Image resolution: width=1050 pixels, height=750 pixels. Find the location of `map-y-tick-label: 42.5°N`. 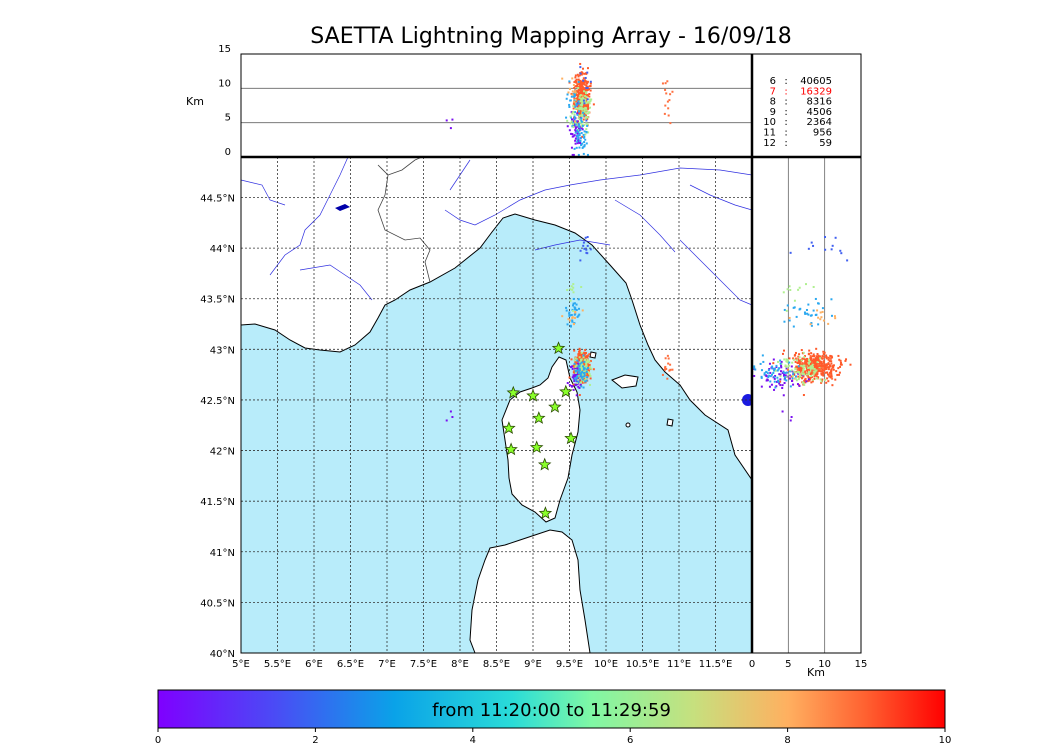

map-y-tick-label: 42.5°N is located at coordinates (217, 401).